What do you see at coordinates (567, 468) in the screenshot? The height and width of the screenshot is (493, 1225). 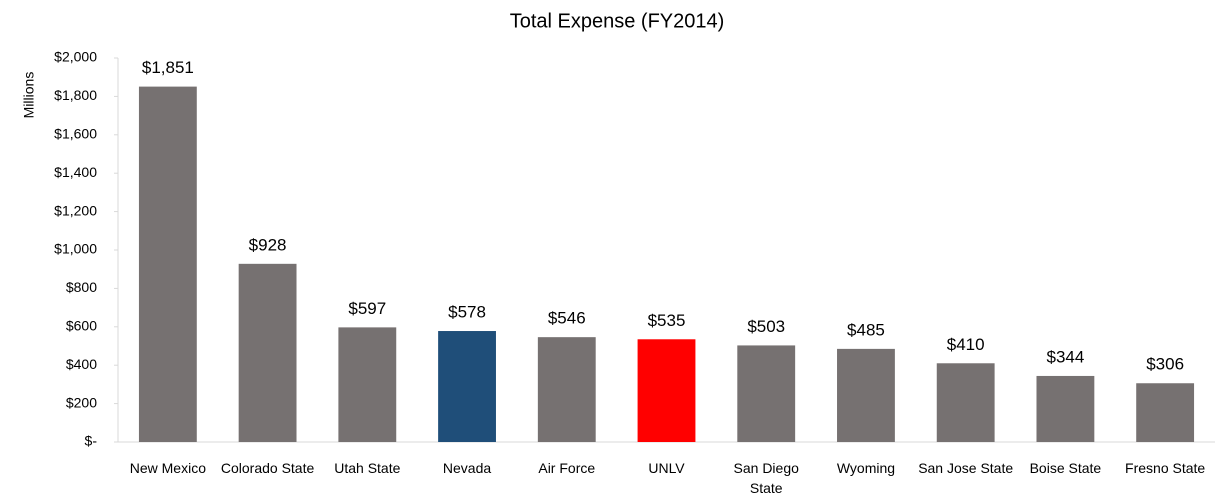 I see `x-tick-label: Air Force` at bounding box center [567, 468].